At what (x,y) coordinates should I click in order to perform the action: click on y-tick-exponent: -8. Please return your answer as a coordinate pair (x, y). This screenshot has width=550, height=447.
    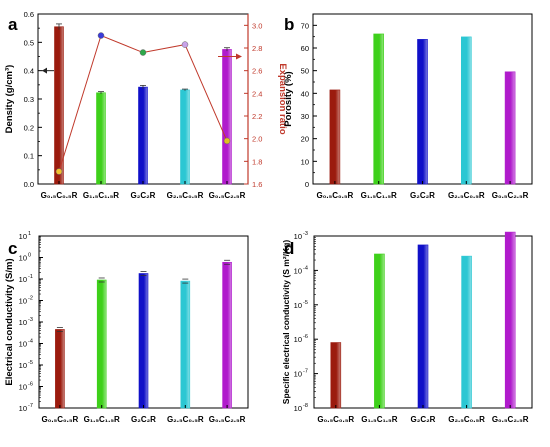
    Looking at the image, I should click on (305, 406).